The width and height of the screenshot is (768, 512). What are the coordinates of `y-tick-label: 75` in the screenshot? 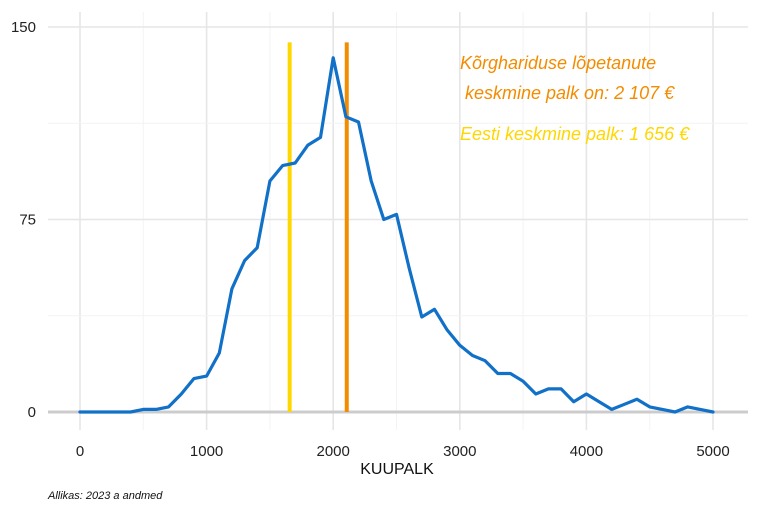 It's located at (27, 220).